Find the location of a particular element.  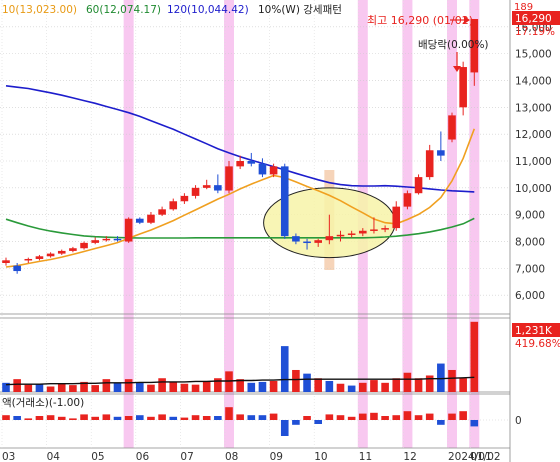

y-tick-label: 12,000 is located at coordinates (533, 135).